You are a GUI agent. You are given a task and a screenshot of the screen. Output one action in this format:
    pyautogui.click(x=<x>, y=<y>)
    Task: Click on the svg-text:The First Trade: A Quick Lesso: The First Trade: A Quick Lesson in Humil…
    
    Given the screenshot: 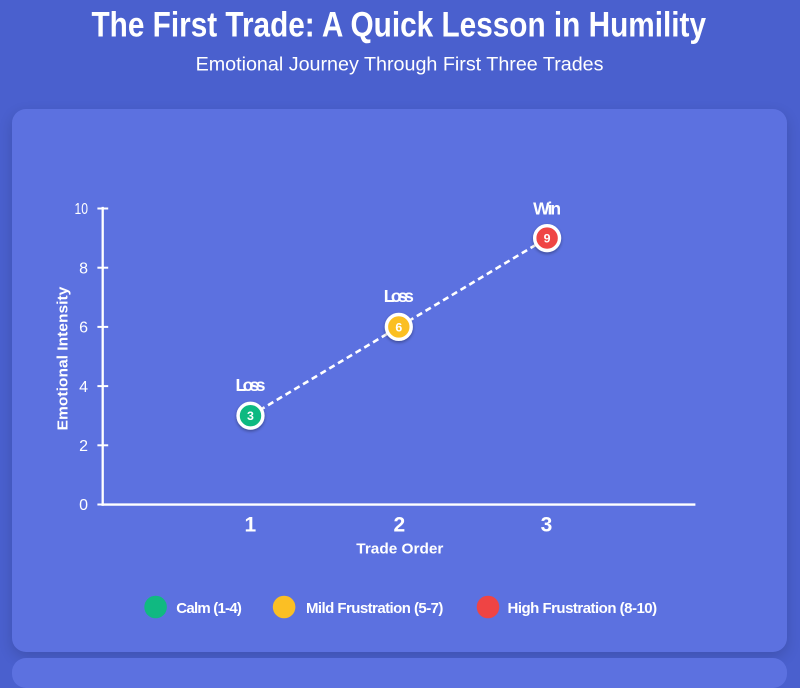 What is the action you would take?
    pyautogui.click(x=399, y=24)
    